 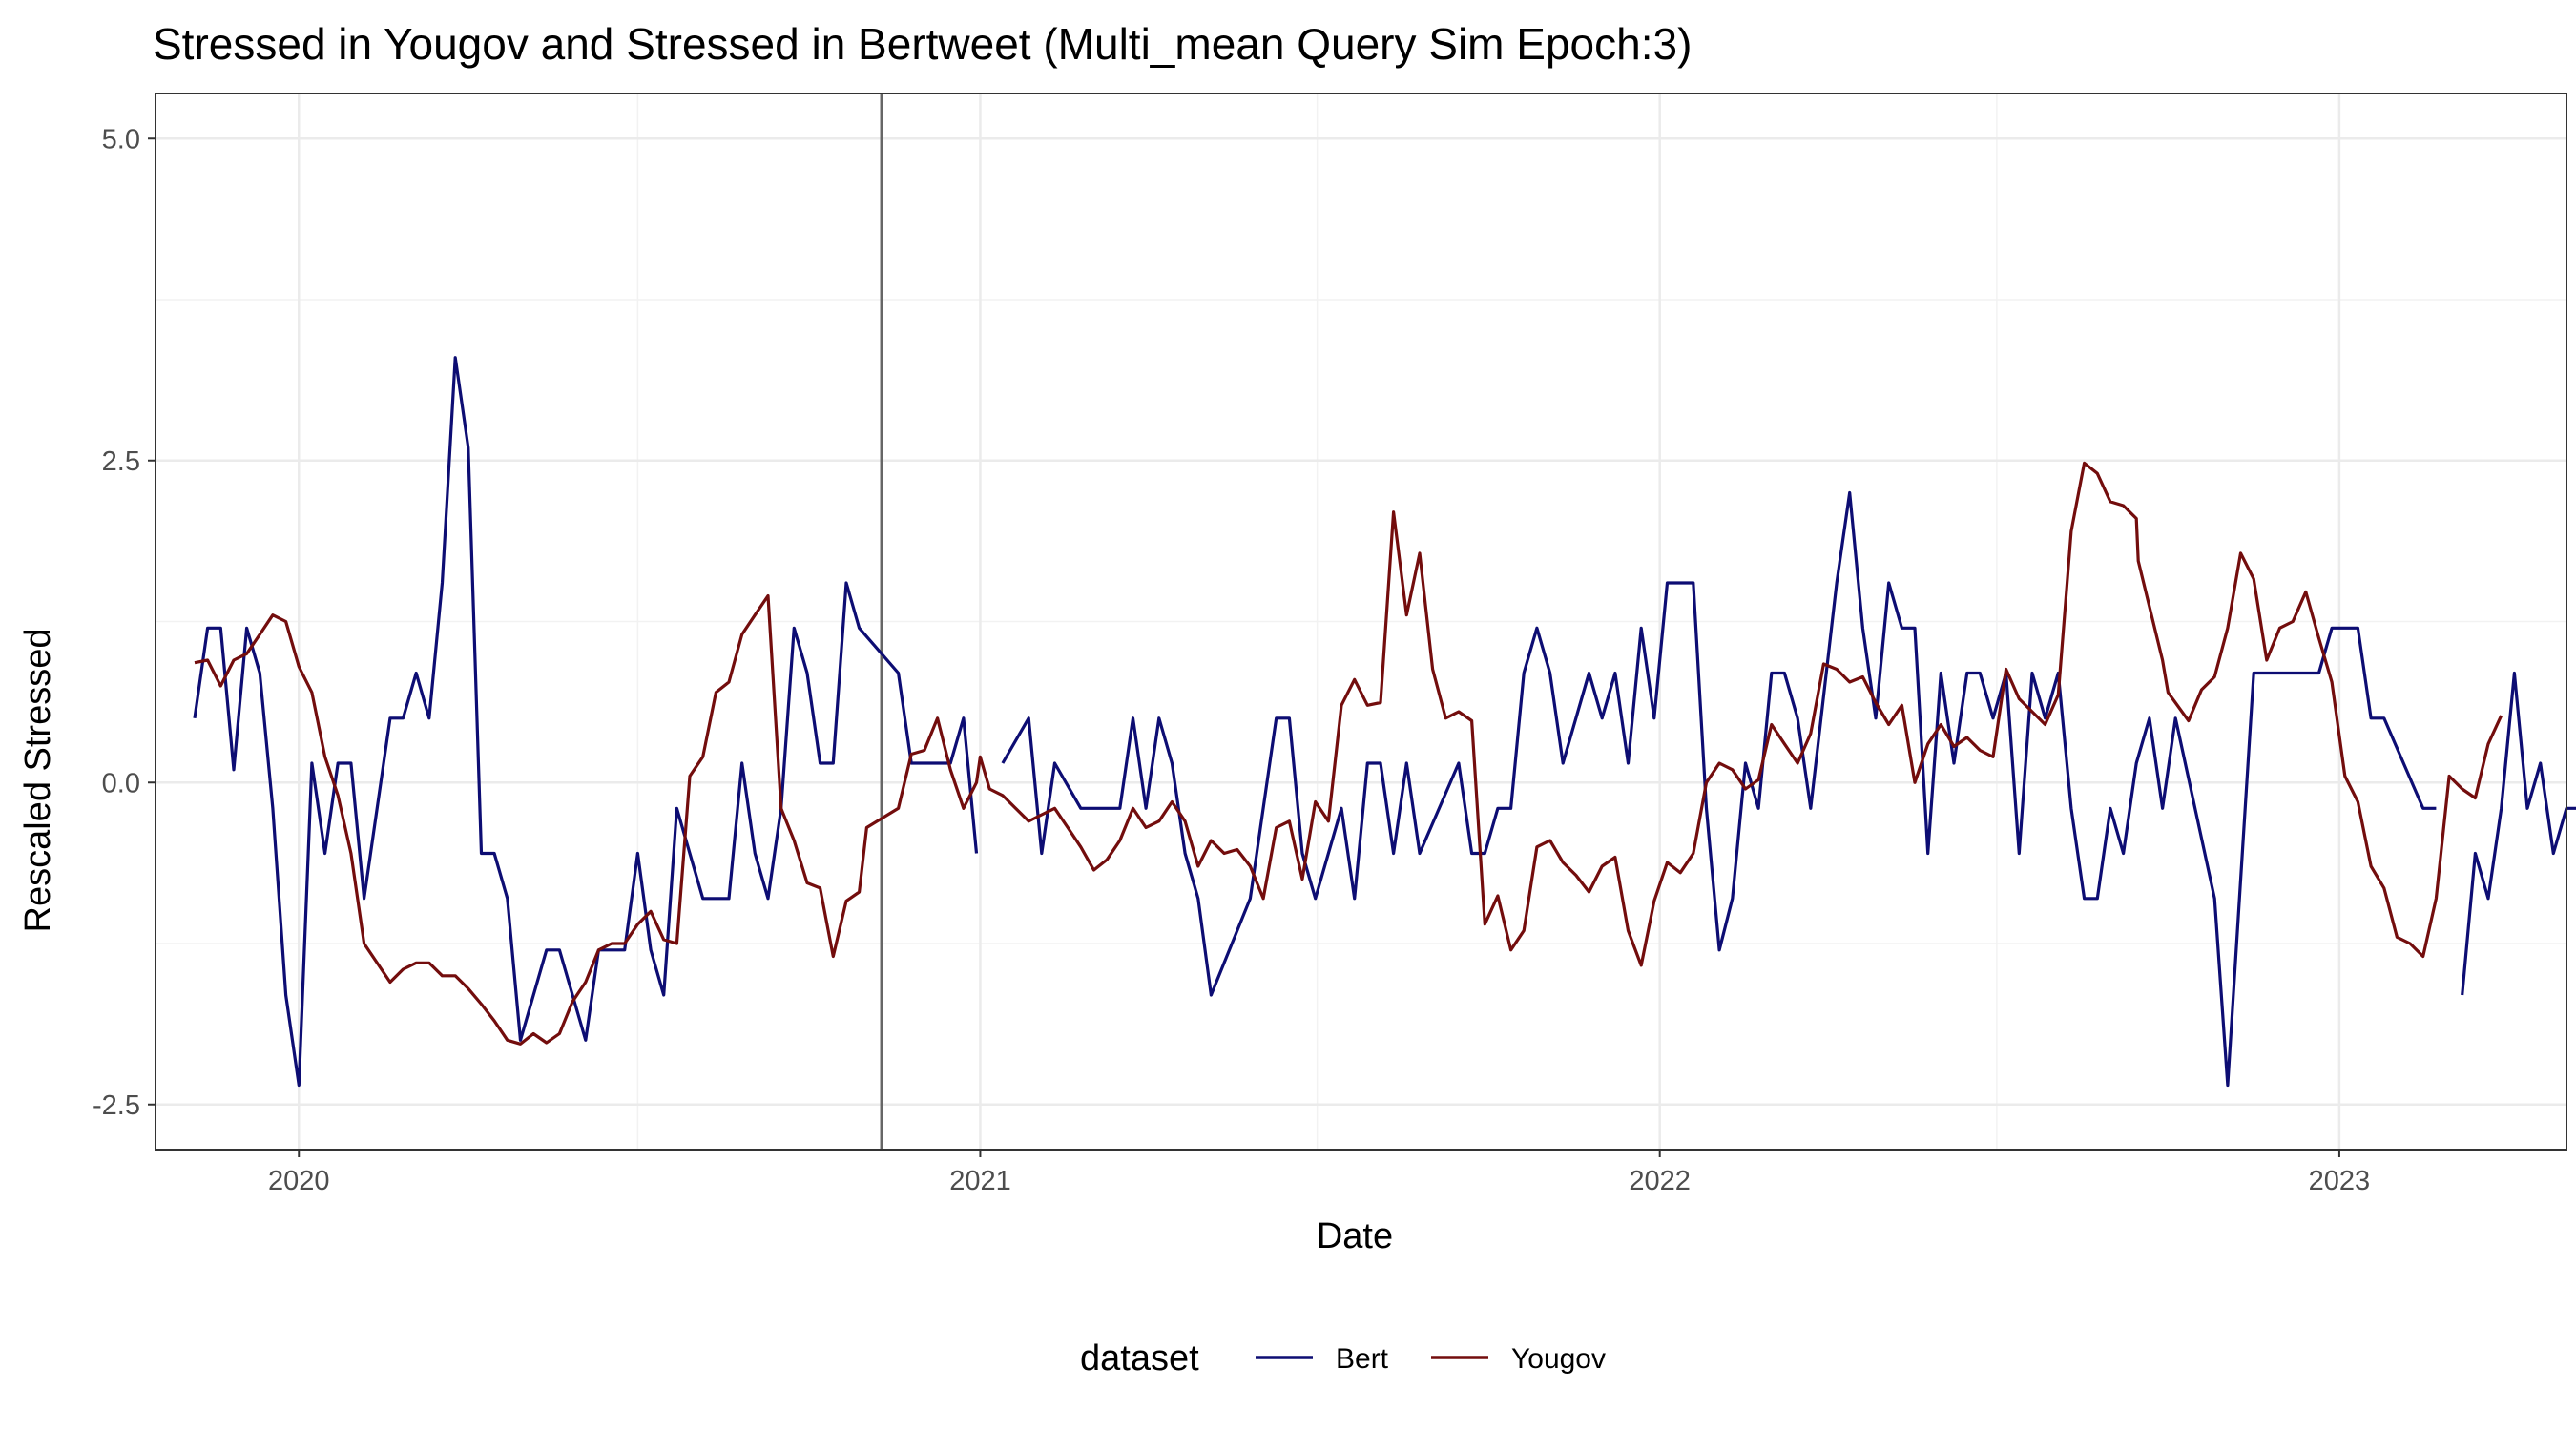 I want to click on legend-title: dataset, so click(x=1139, y=1358).